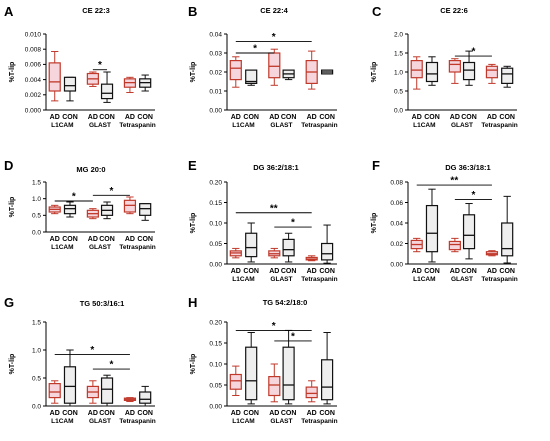  I want to click on chart-title: CE 22:4, so click(274, 10).